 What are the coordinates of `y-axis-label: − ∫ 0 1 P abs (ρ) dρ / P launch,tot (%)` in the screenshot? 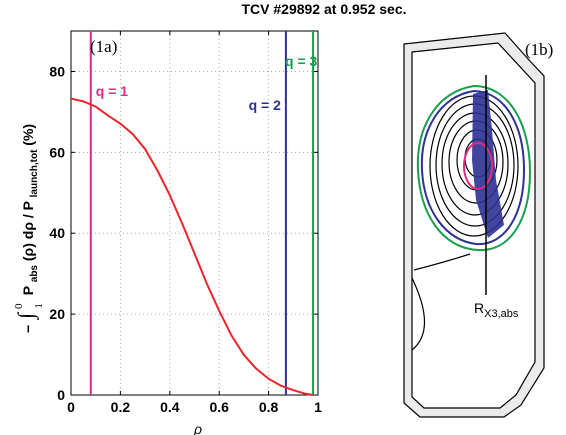 It's located at (27, 228).